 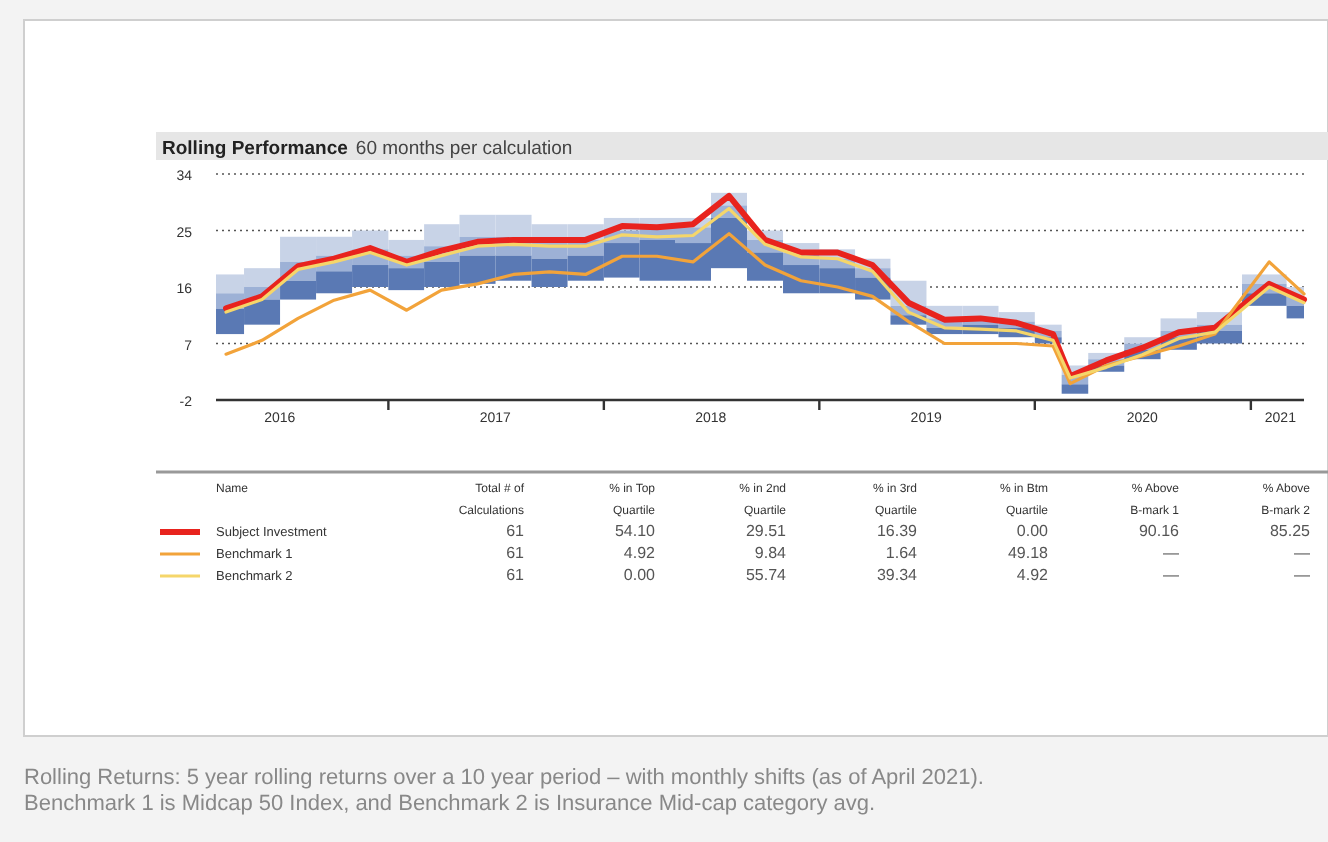 I want to click on text: 29.51, so click(x=765, y=531).